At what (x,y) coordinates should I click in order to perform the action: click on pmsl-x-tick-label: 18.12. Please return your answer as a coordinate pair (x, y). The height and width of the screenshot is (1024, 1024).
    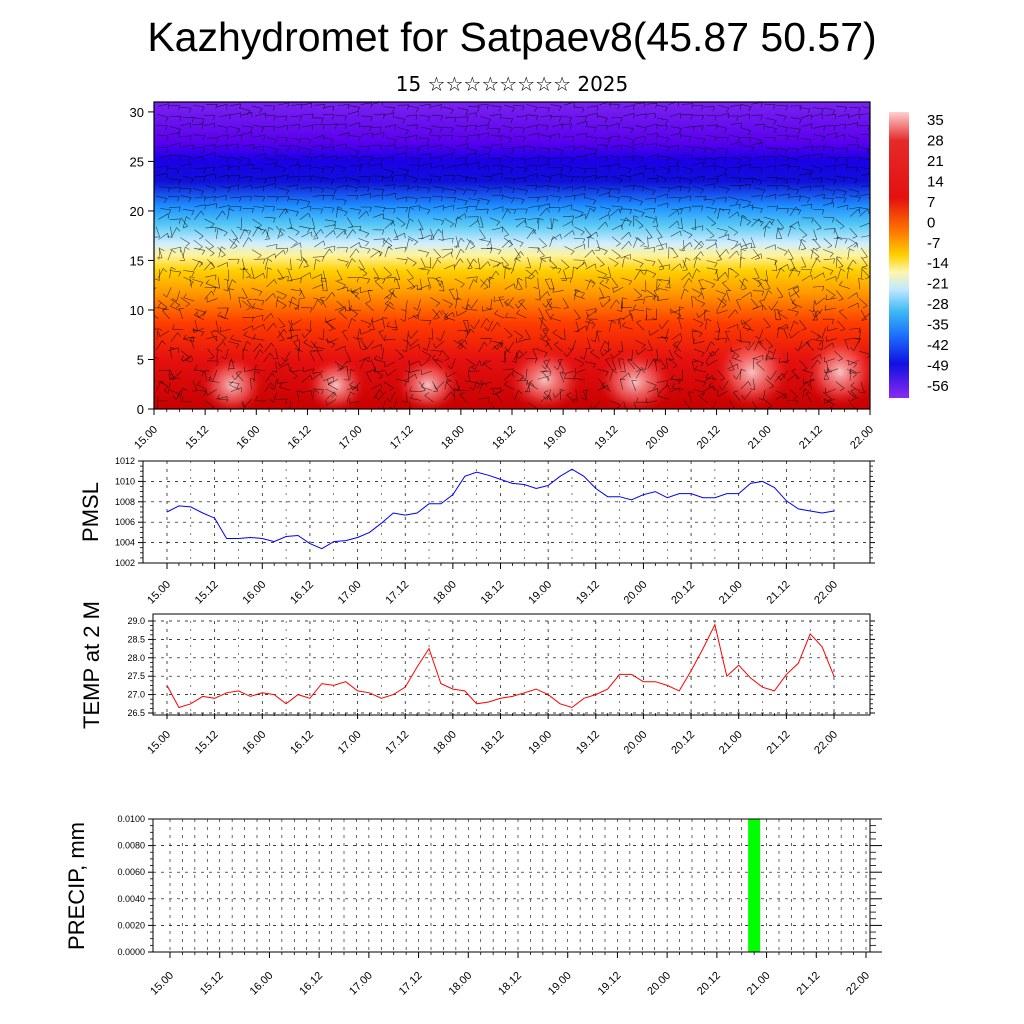
    Looking at the image, I should click on (493, 593).